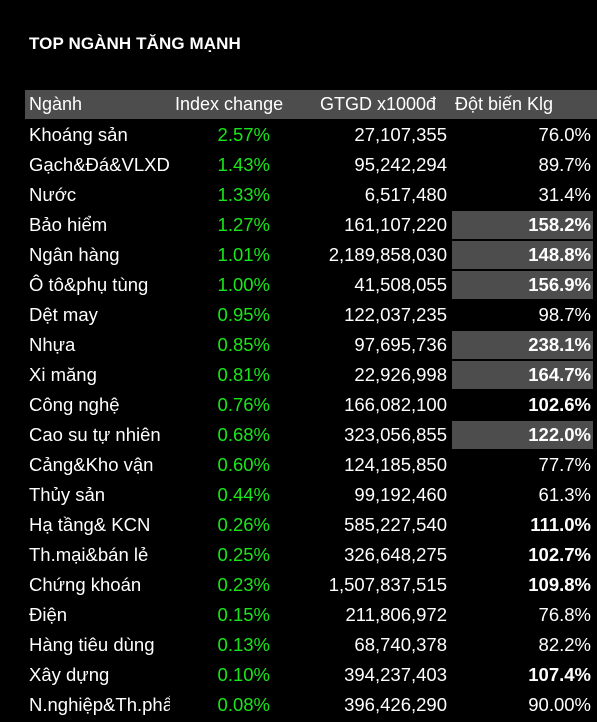 Image resolution: width=597 pixels, height=722 pixels. I want to click on volume-spike-cell: 156.9%, so click(559, 284).